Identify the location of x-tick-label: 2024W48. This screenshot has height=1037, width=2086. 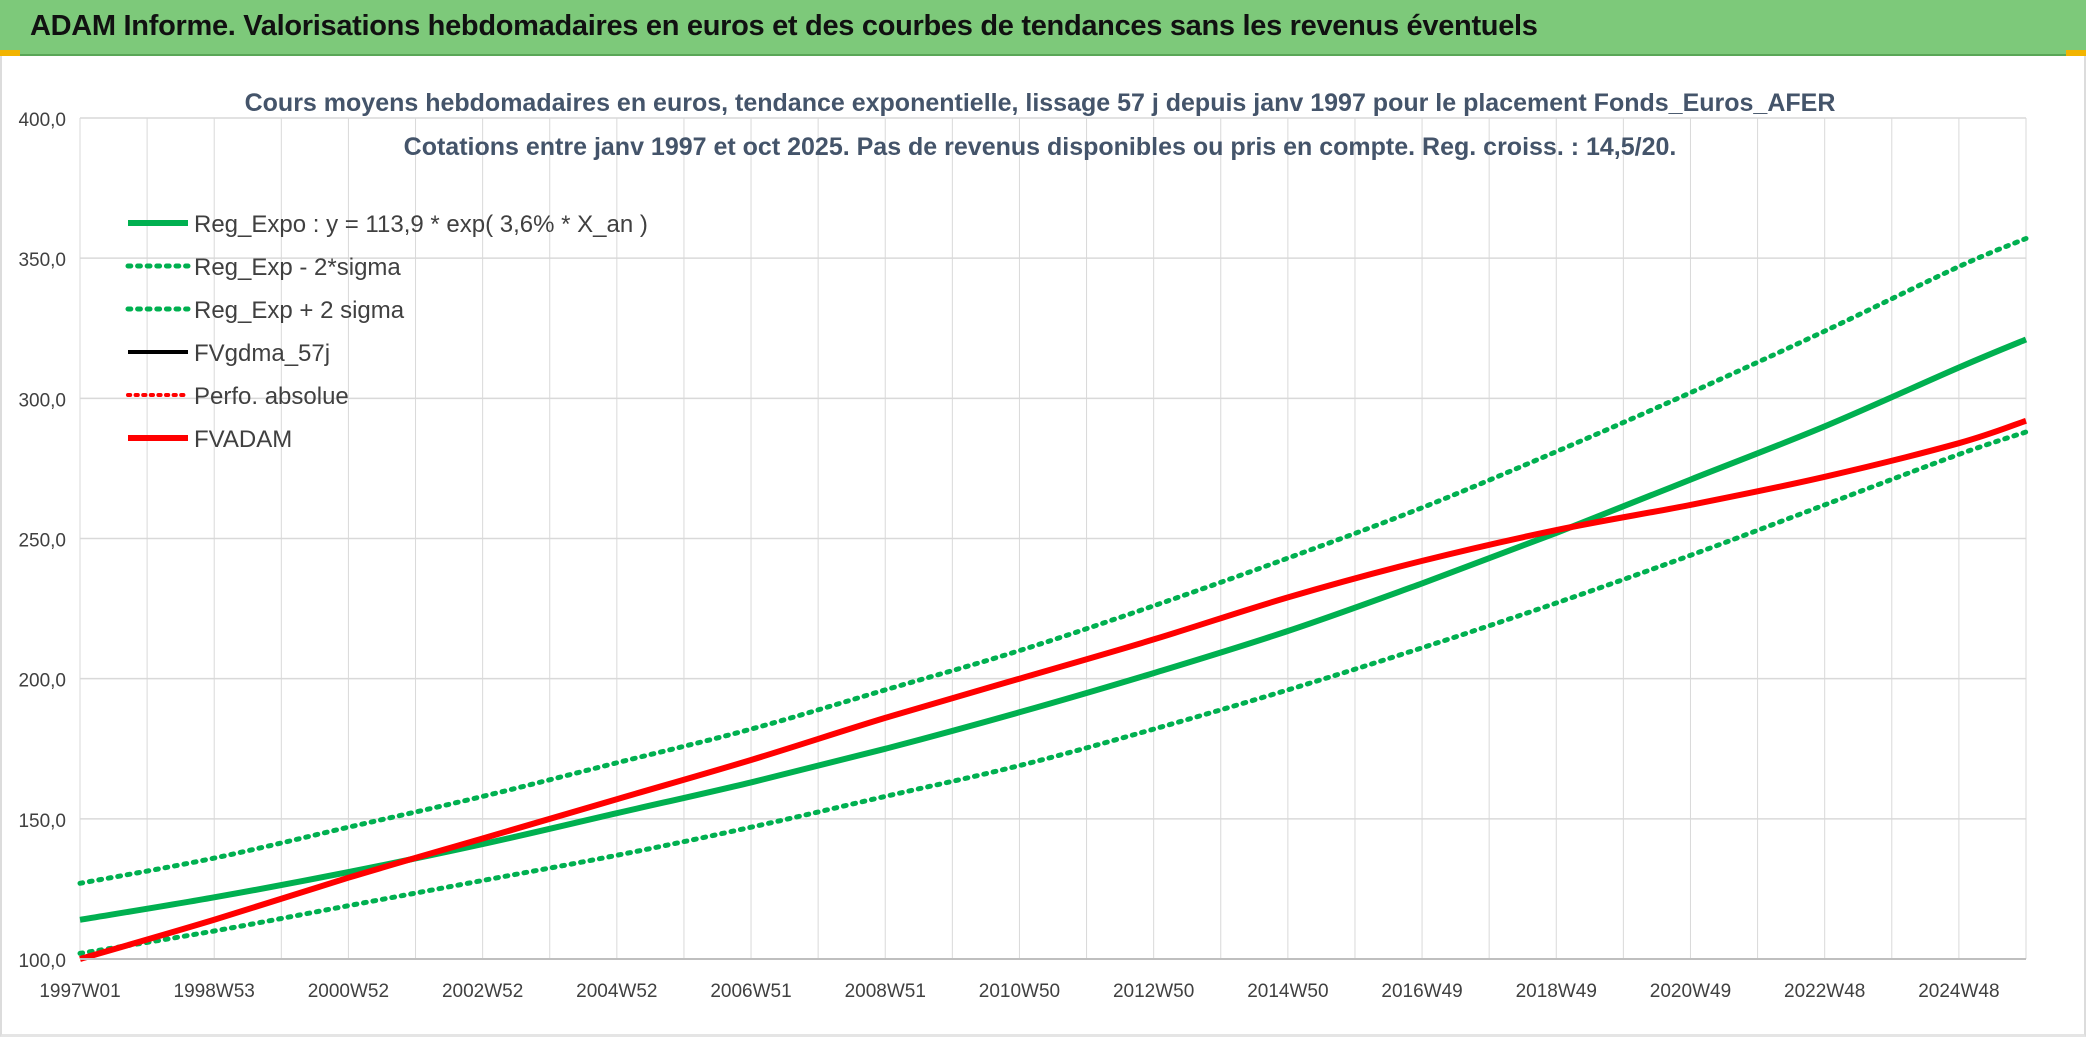
(1958, 991).